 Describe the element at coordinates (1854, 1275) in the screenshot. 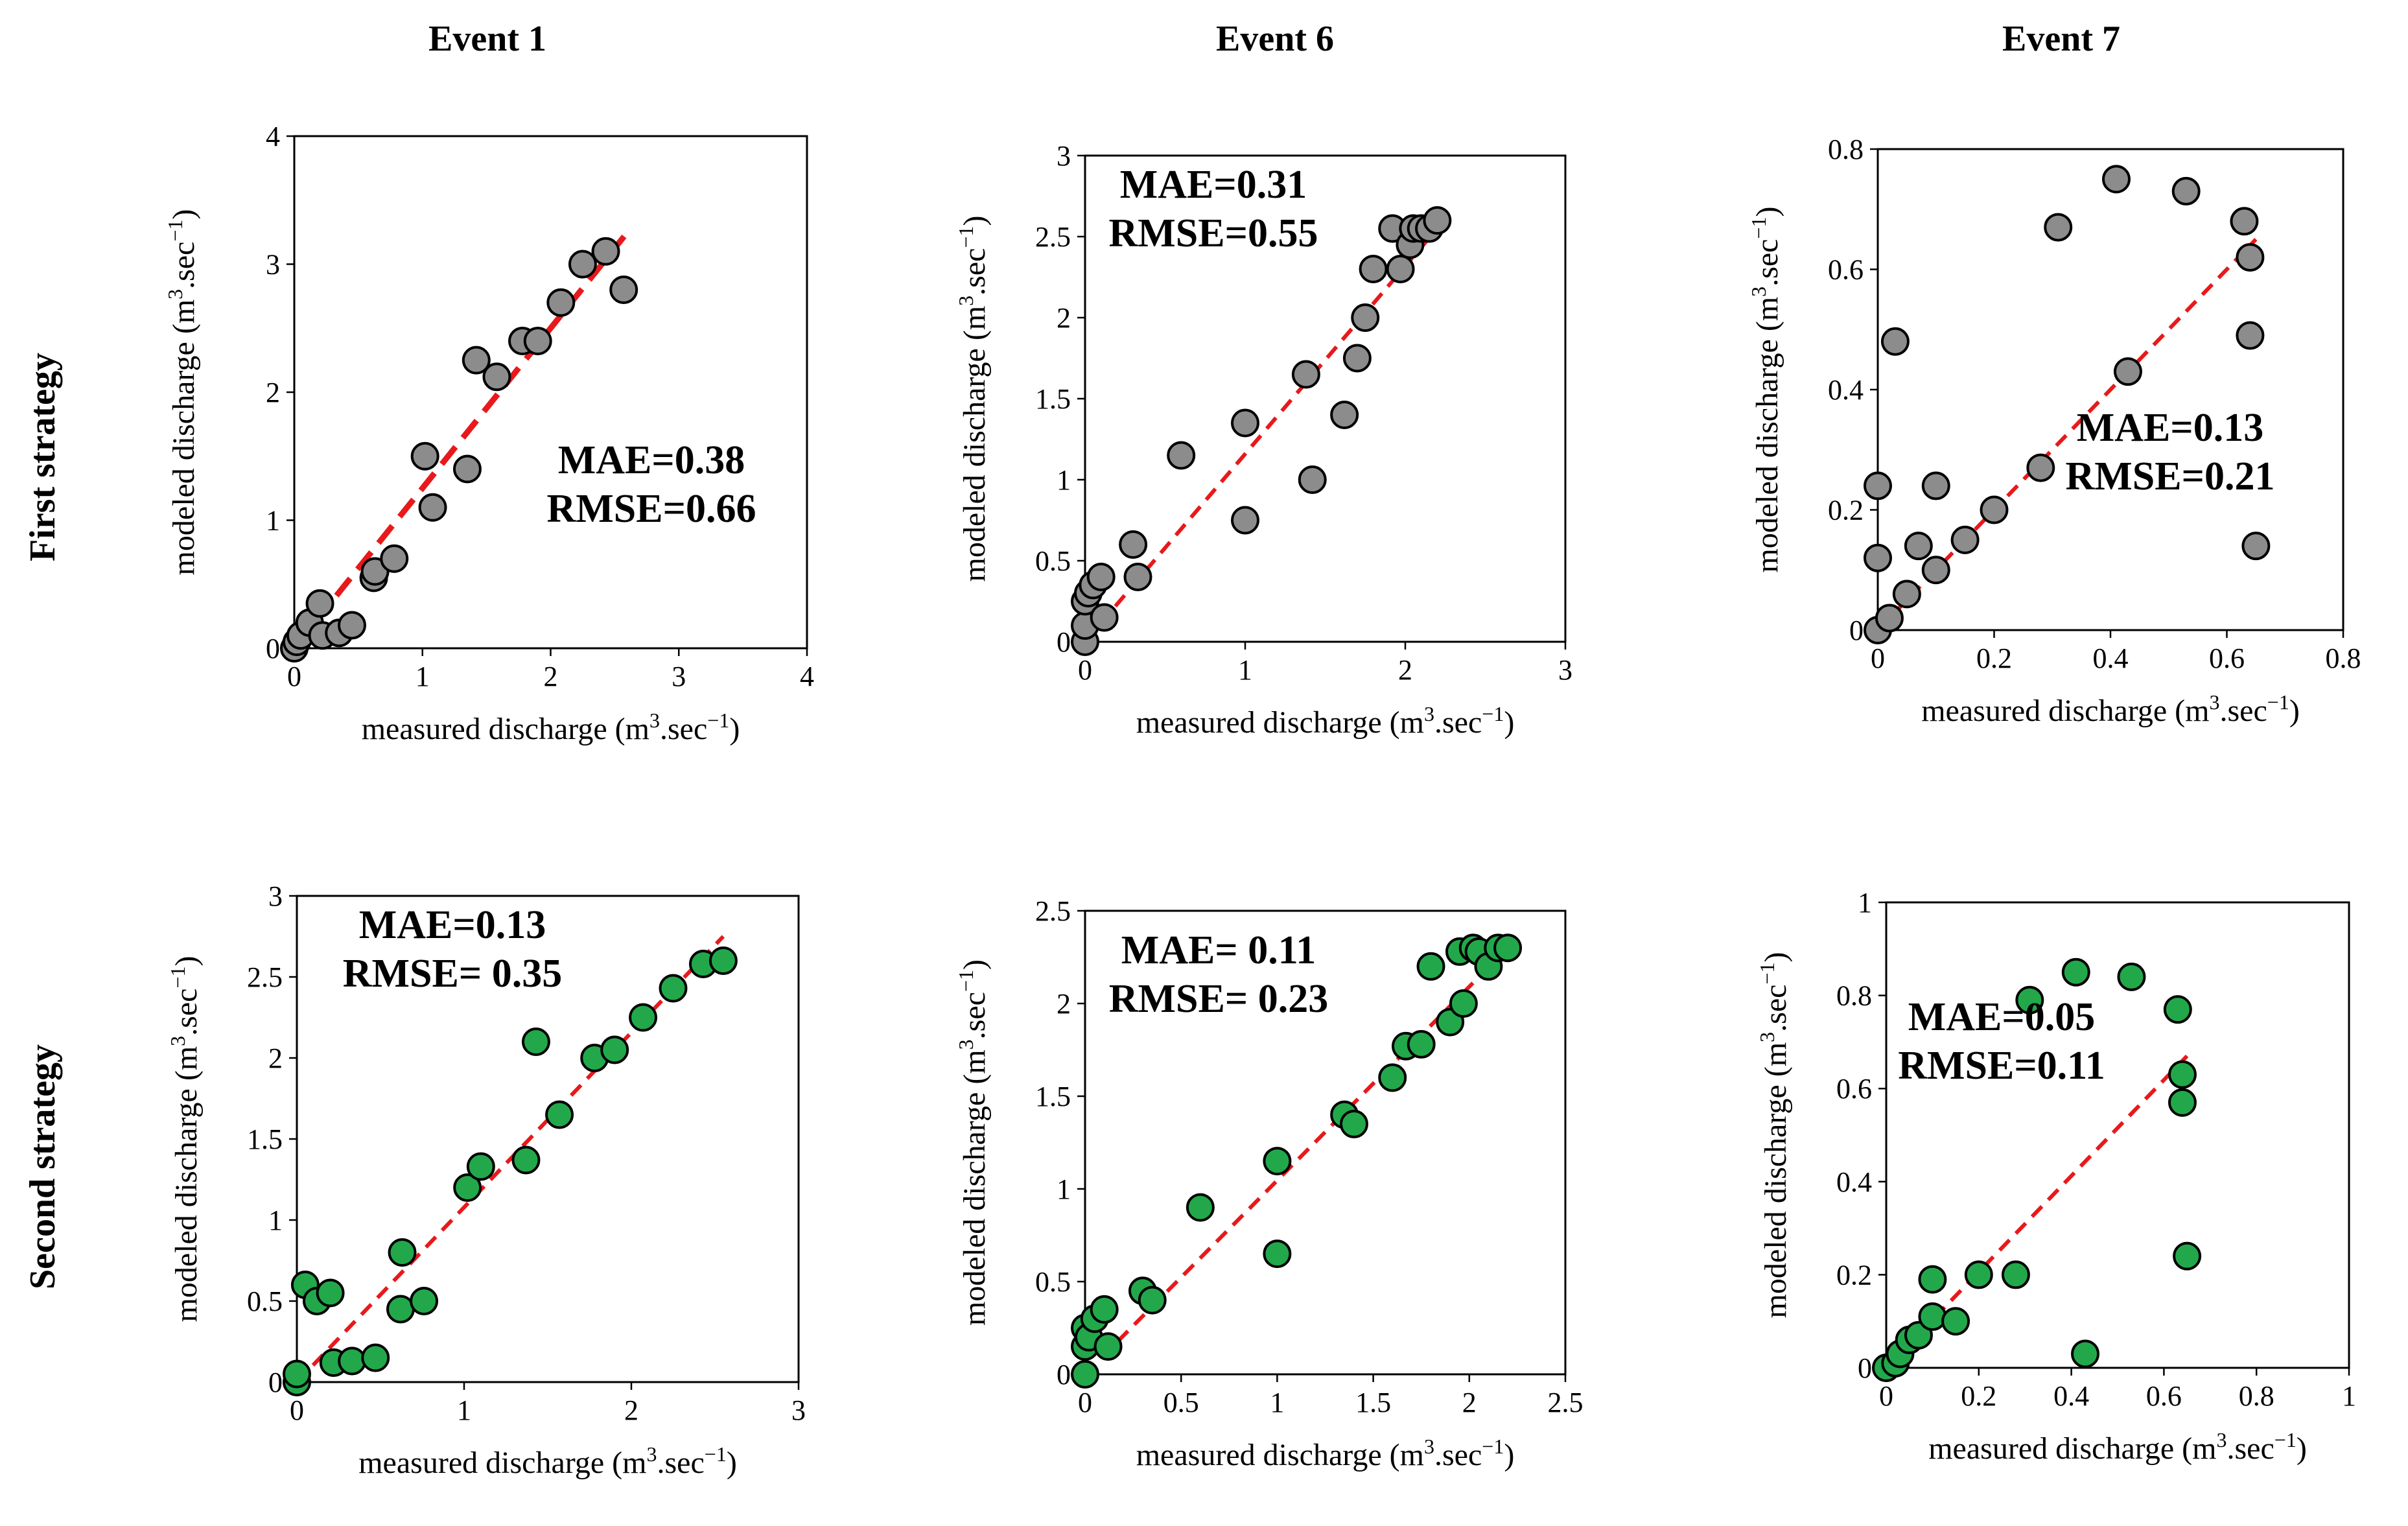

I see `y-tick-label: 0.2` at that location.